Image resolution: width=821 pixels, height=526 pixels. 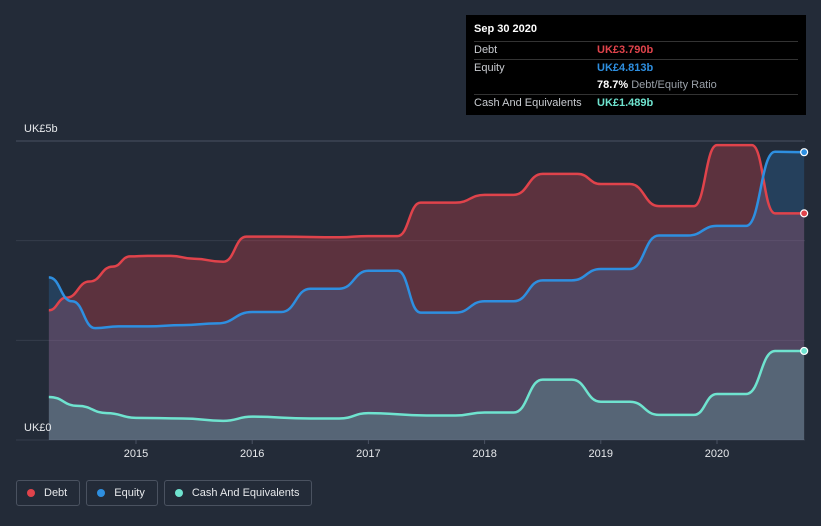 I want to click on legend-label: Equity, so click(x=129, y=493).